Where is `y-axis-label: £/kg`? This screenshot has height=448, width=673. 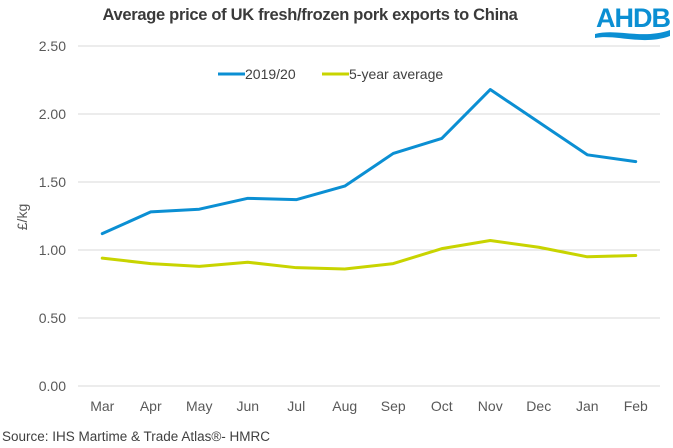
y-axis-label: £/kg is located at coordinates (22, 217).